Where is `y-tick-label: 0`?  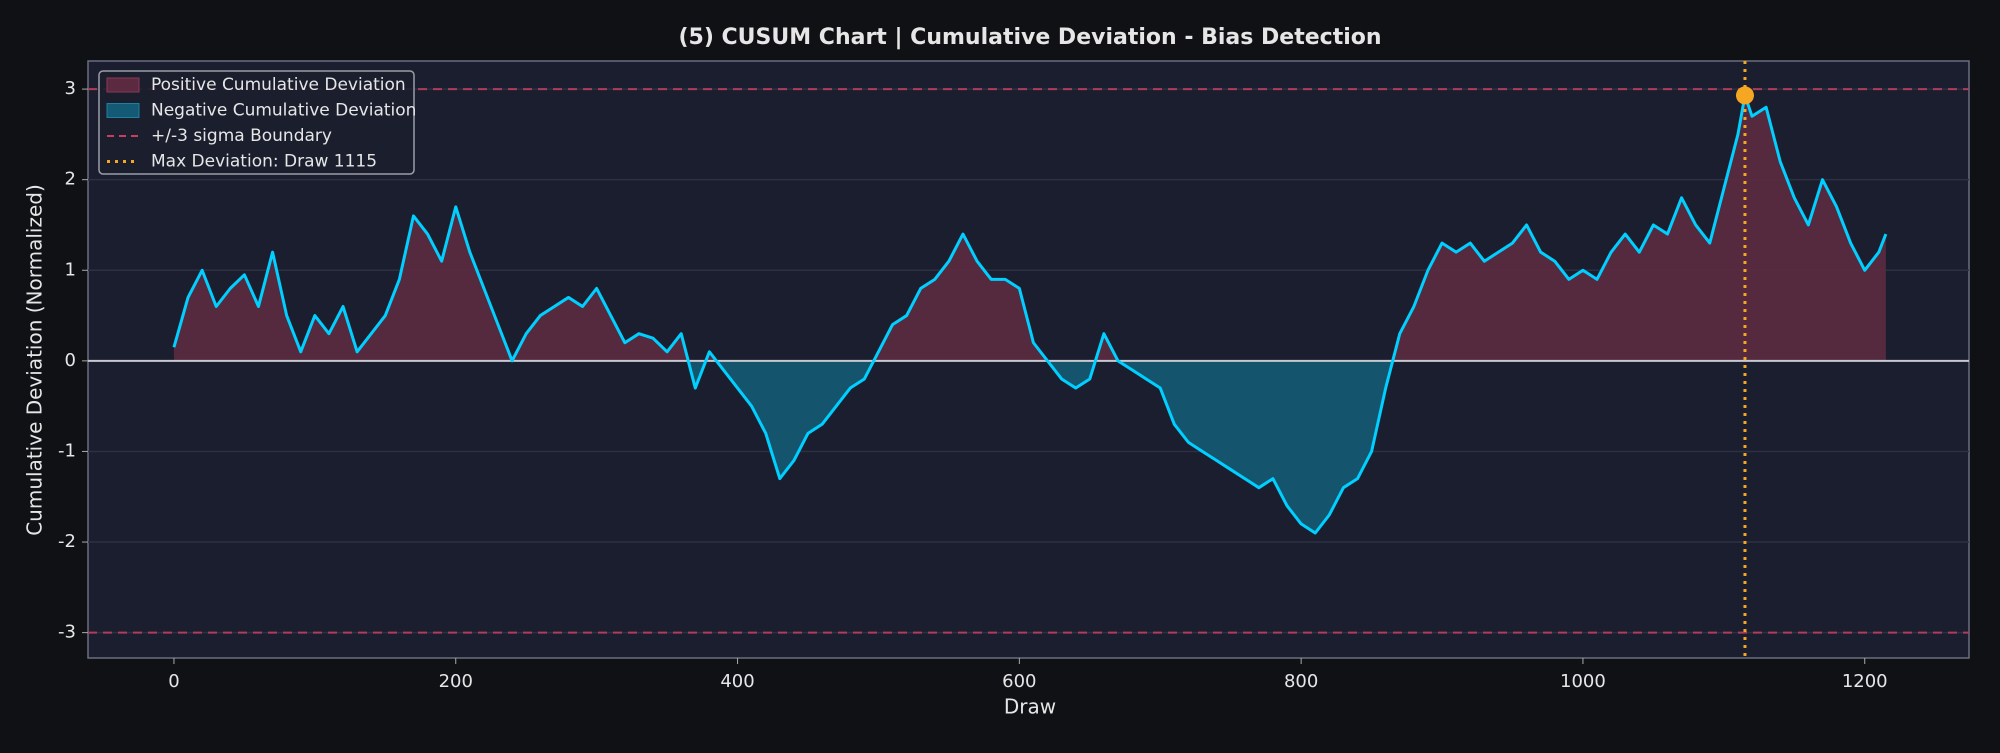 y-tick-label: 0 is located at coordinates (70, 360).